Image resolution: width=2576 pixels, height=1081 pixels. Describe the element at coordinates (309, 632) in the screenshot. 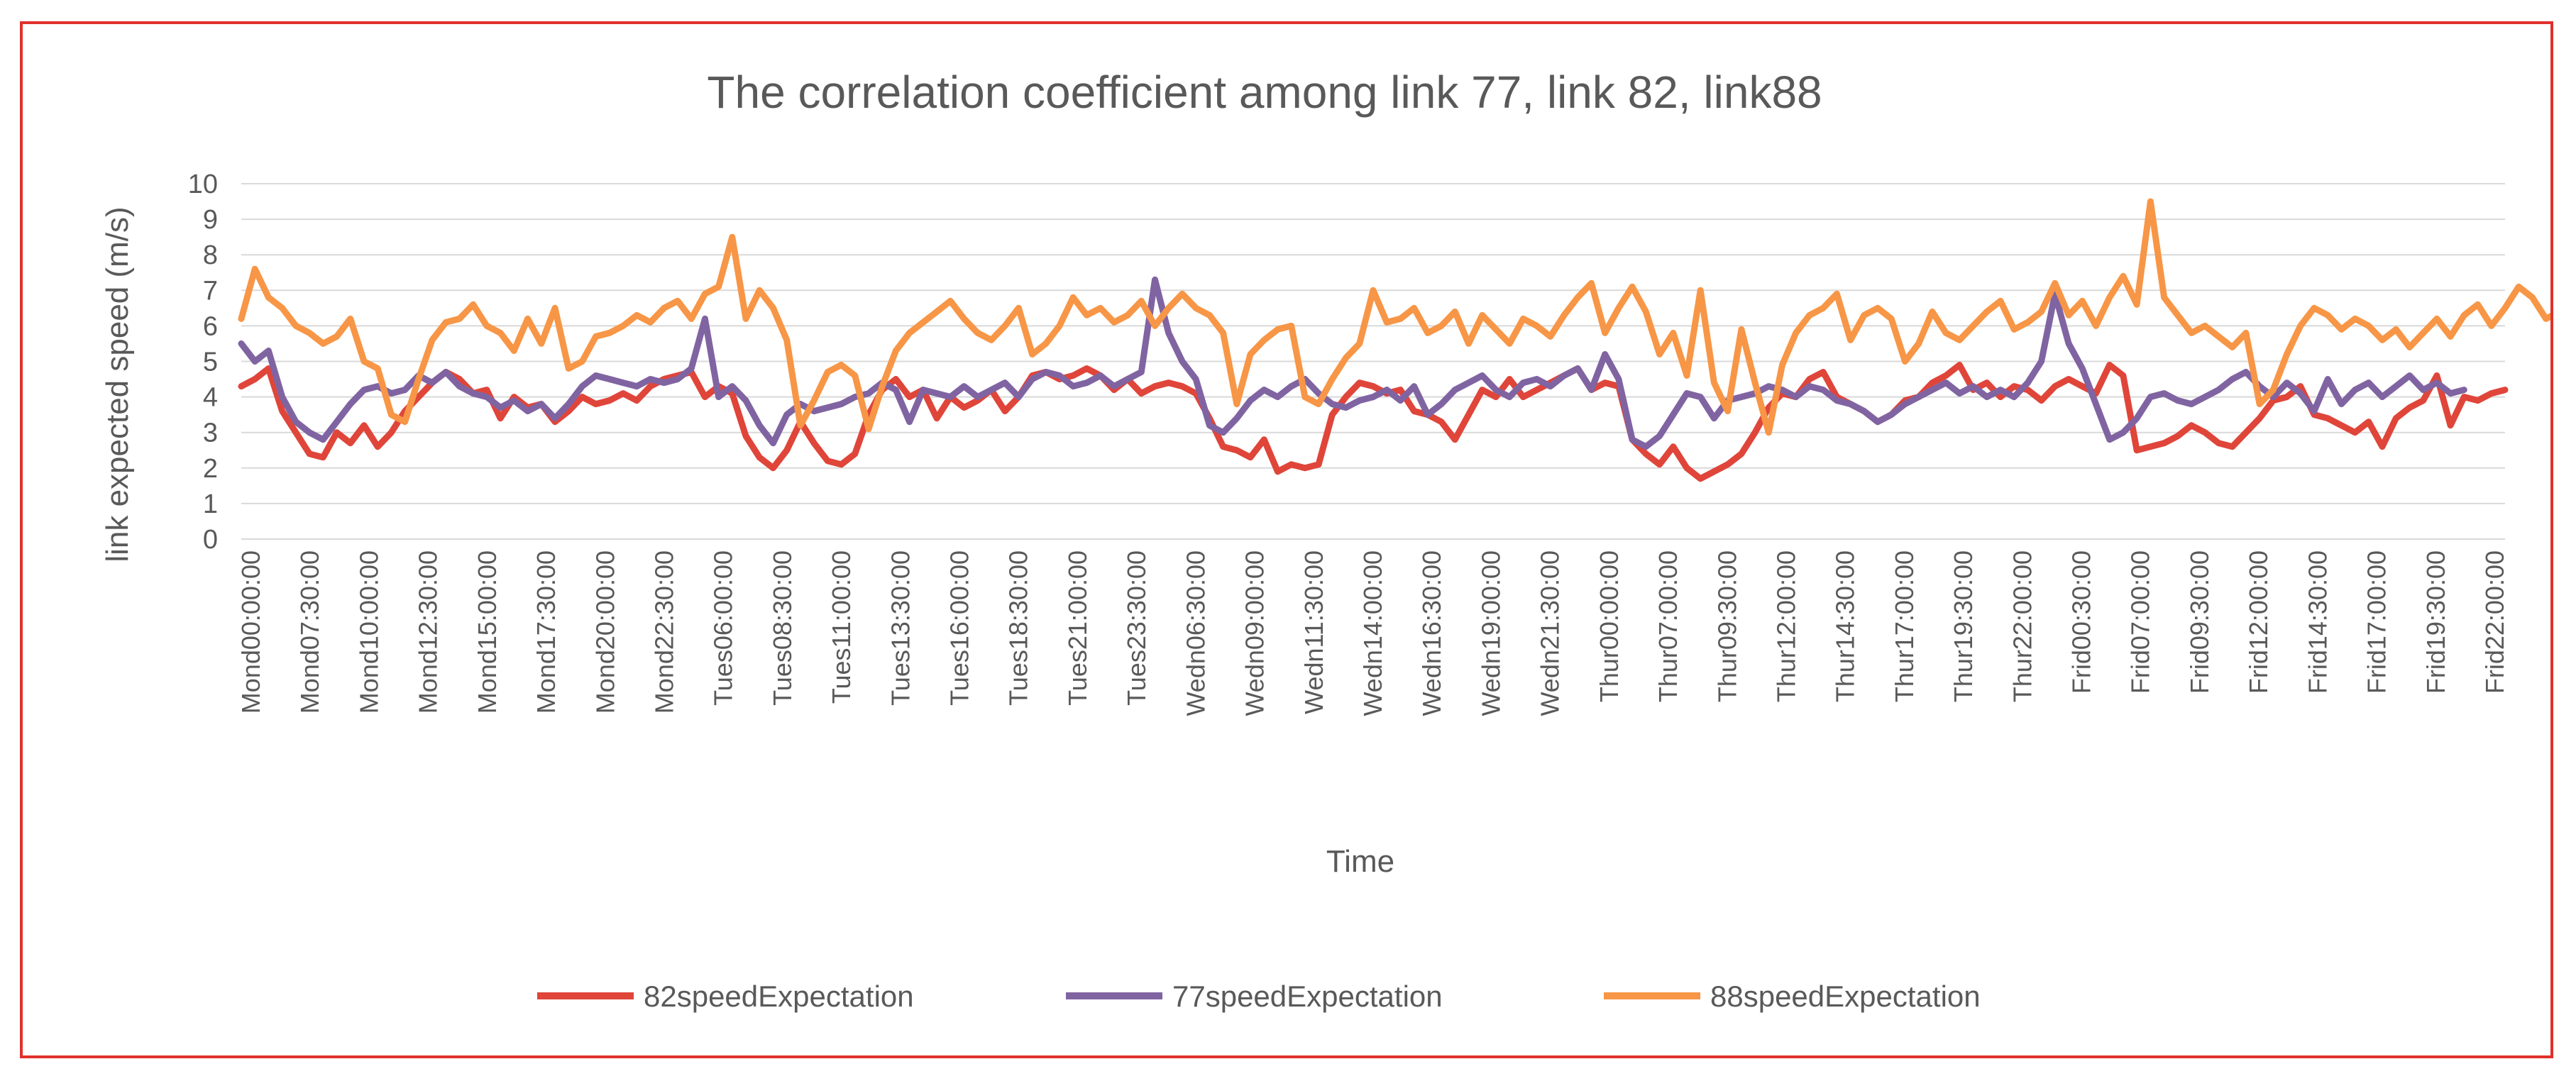

I see `x-tick-label: Mond07:30:00` at that location.